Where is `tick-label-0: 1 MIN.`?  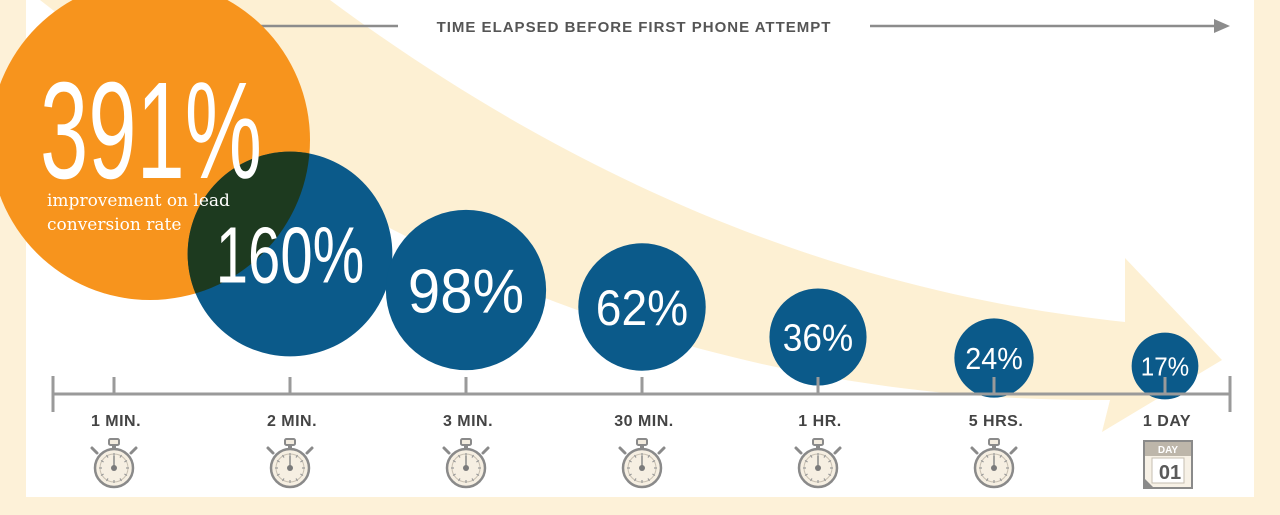 tick-label-0: 1 MIN. is located at coordinates (116, 421).